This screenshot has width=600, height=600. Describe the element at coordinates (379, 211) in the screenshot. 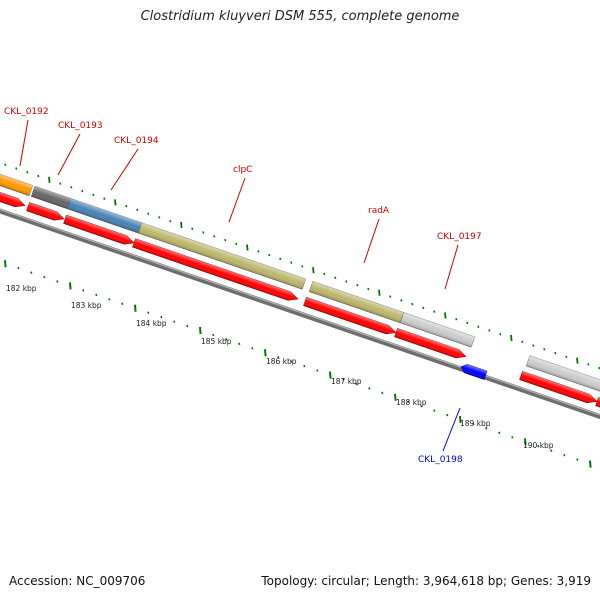

I see `gene-label: radA` at that location.